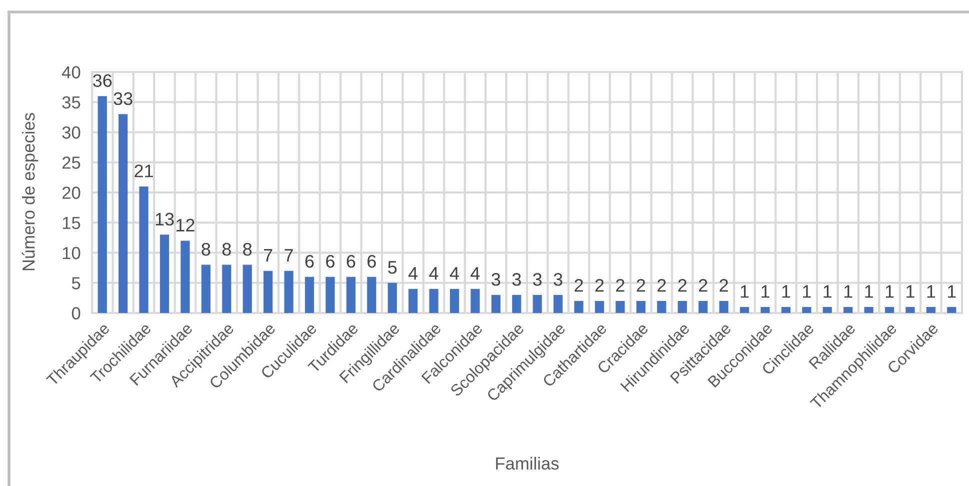  I want to click on y-tick-label: 10, so click(71, 253).